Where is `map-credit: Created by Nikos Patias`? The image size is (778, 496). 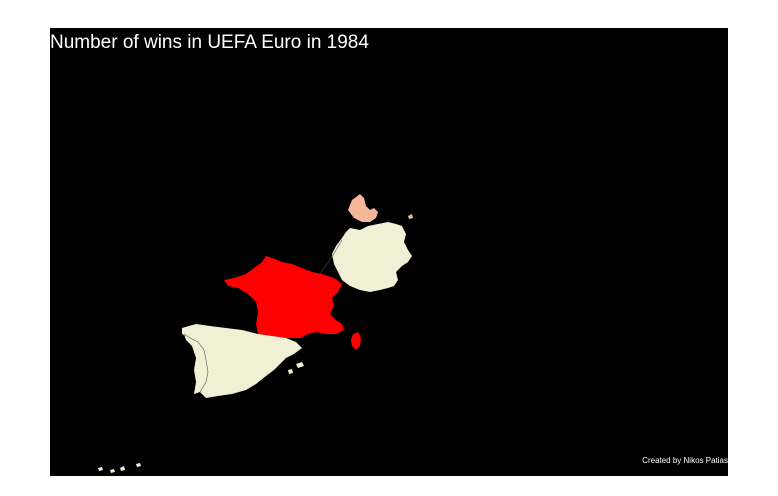
map-credit: Created by Nikos Patias is located at coordinates (685, 460).